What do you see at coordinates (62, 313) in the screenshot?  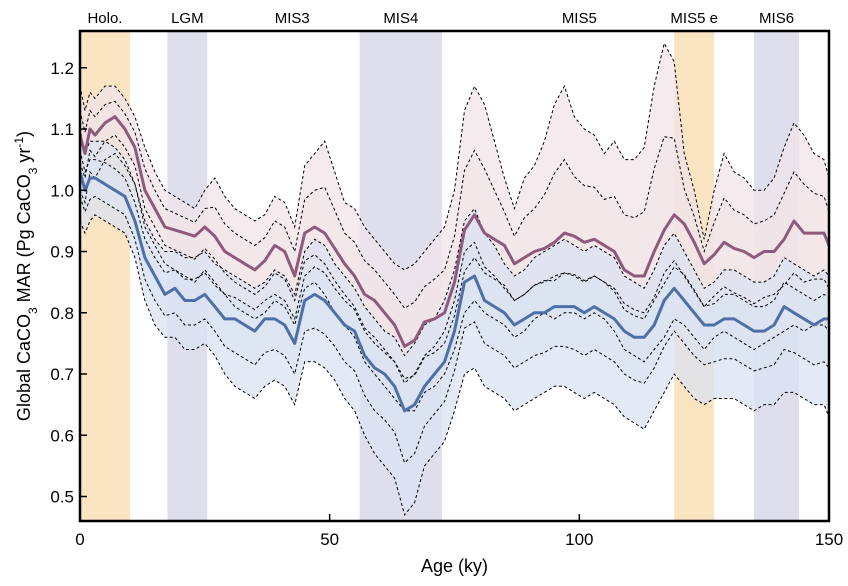 I see `y-tick-label-3: 0.8` at bounding box center [62, 313].